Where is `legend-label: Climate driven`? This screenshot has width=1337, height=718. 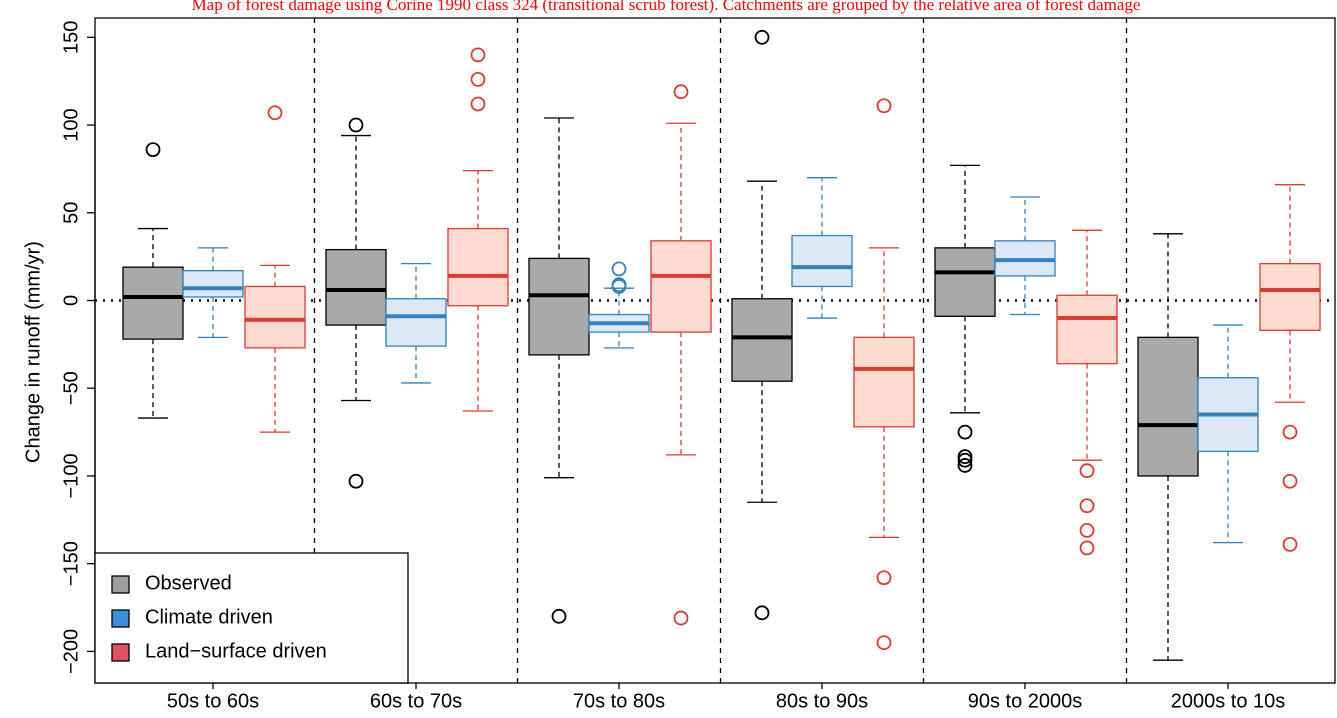
legend-label: Climate driven is located at coordinates (209, 617).